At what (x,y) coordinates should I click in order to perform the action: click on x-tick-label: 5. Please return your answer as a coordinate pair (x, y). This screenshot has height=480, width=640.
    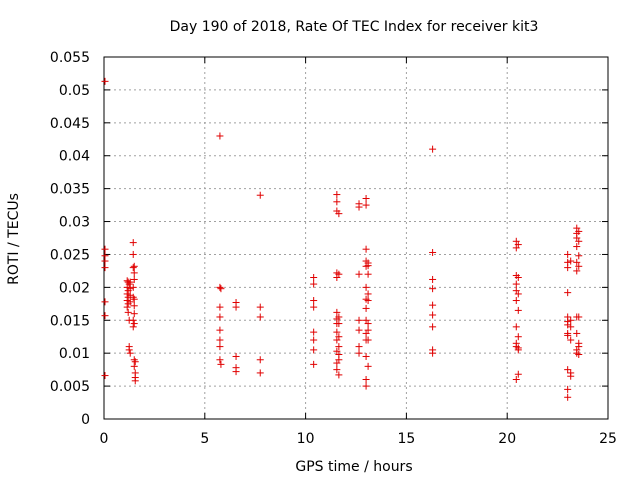
    Looking at the image, I should click on (204, 439).